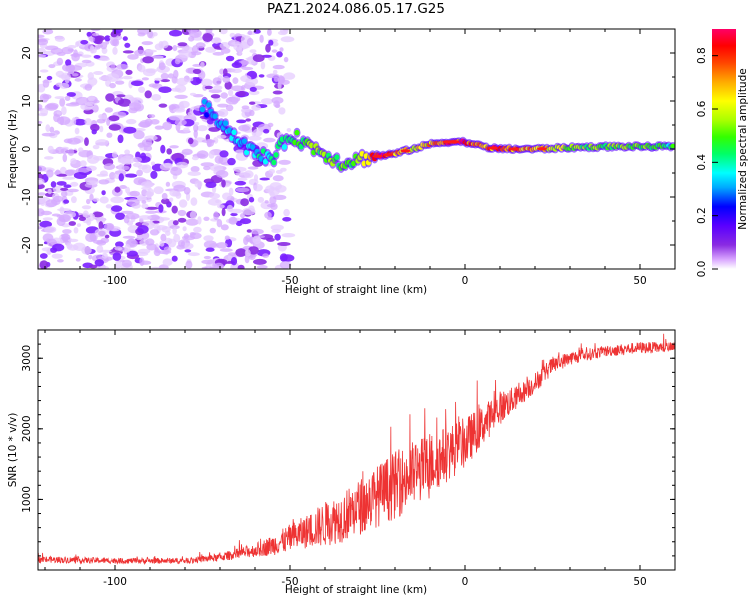 This screenshot has height=600, width=750. What do you see at coordinates (289, 281) in the screenshot?
I see `x-tick-label: -50` at bounding box center [289, 281].